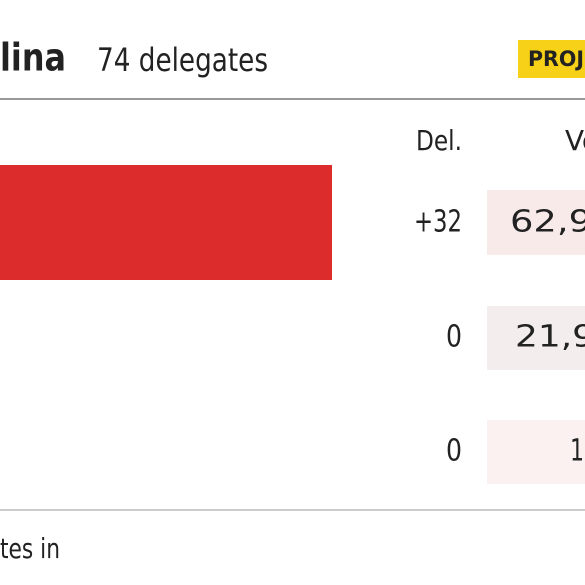 This screenshot has height=585, width=585. What do you see at coordinates (33, 58) in the screenshot?
I see `state-title: lina` at bounding box center [33, 58].